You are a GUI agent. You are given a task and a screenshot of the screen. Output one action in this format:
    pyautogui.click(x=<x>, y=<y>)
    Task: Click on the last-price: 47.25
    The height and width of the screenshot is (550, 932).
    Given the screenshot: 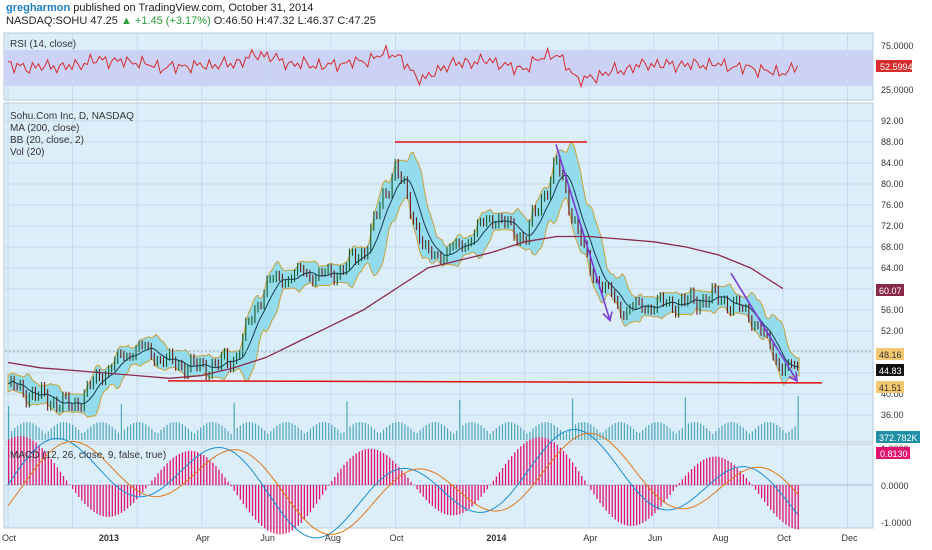 What is the action you would take?
    pyautogui.click(x=104, y=21)
    